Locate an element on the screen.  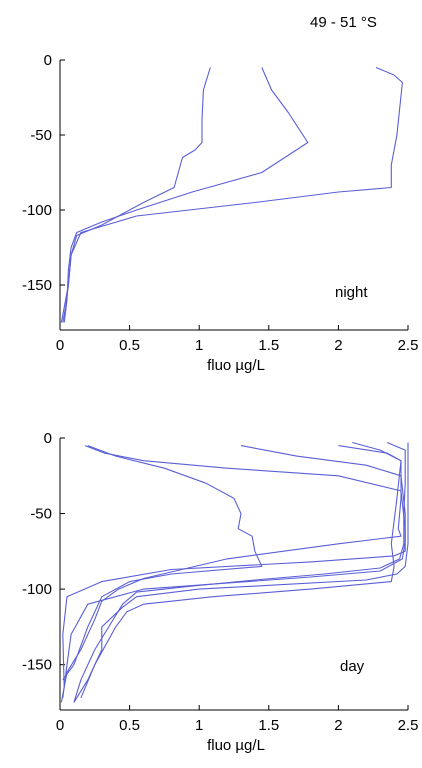
region-label: 49 - 51 °S is located at coordinates (343, 22).